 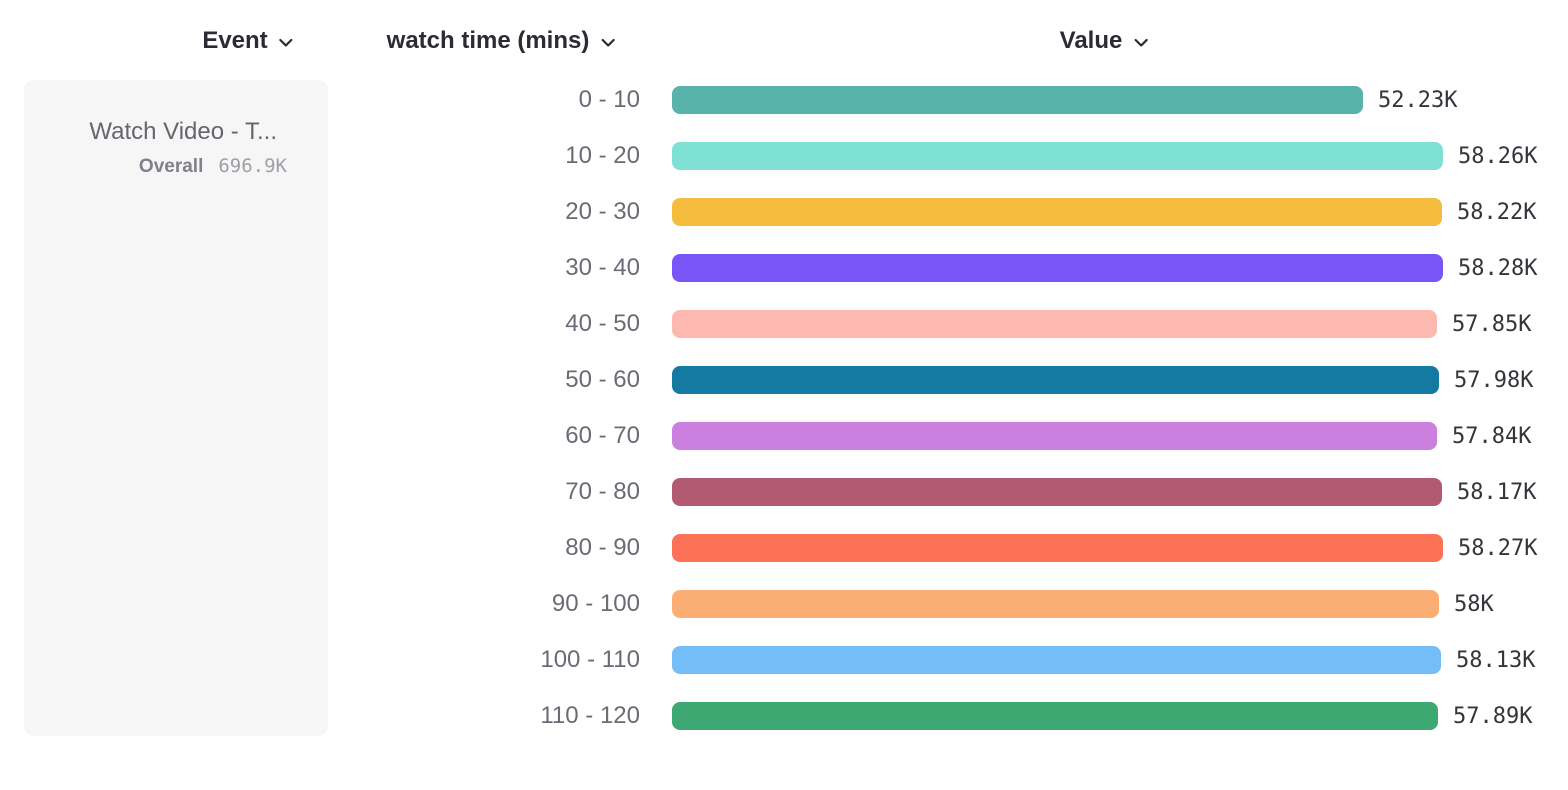 I want to click on value-label: 57.85K, so click(x=1492, y=324).